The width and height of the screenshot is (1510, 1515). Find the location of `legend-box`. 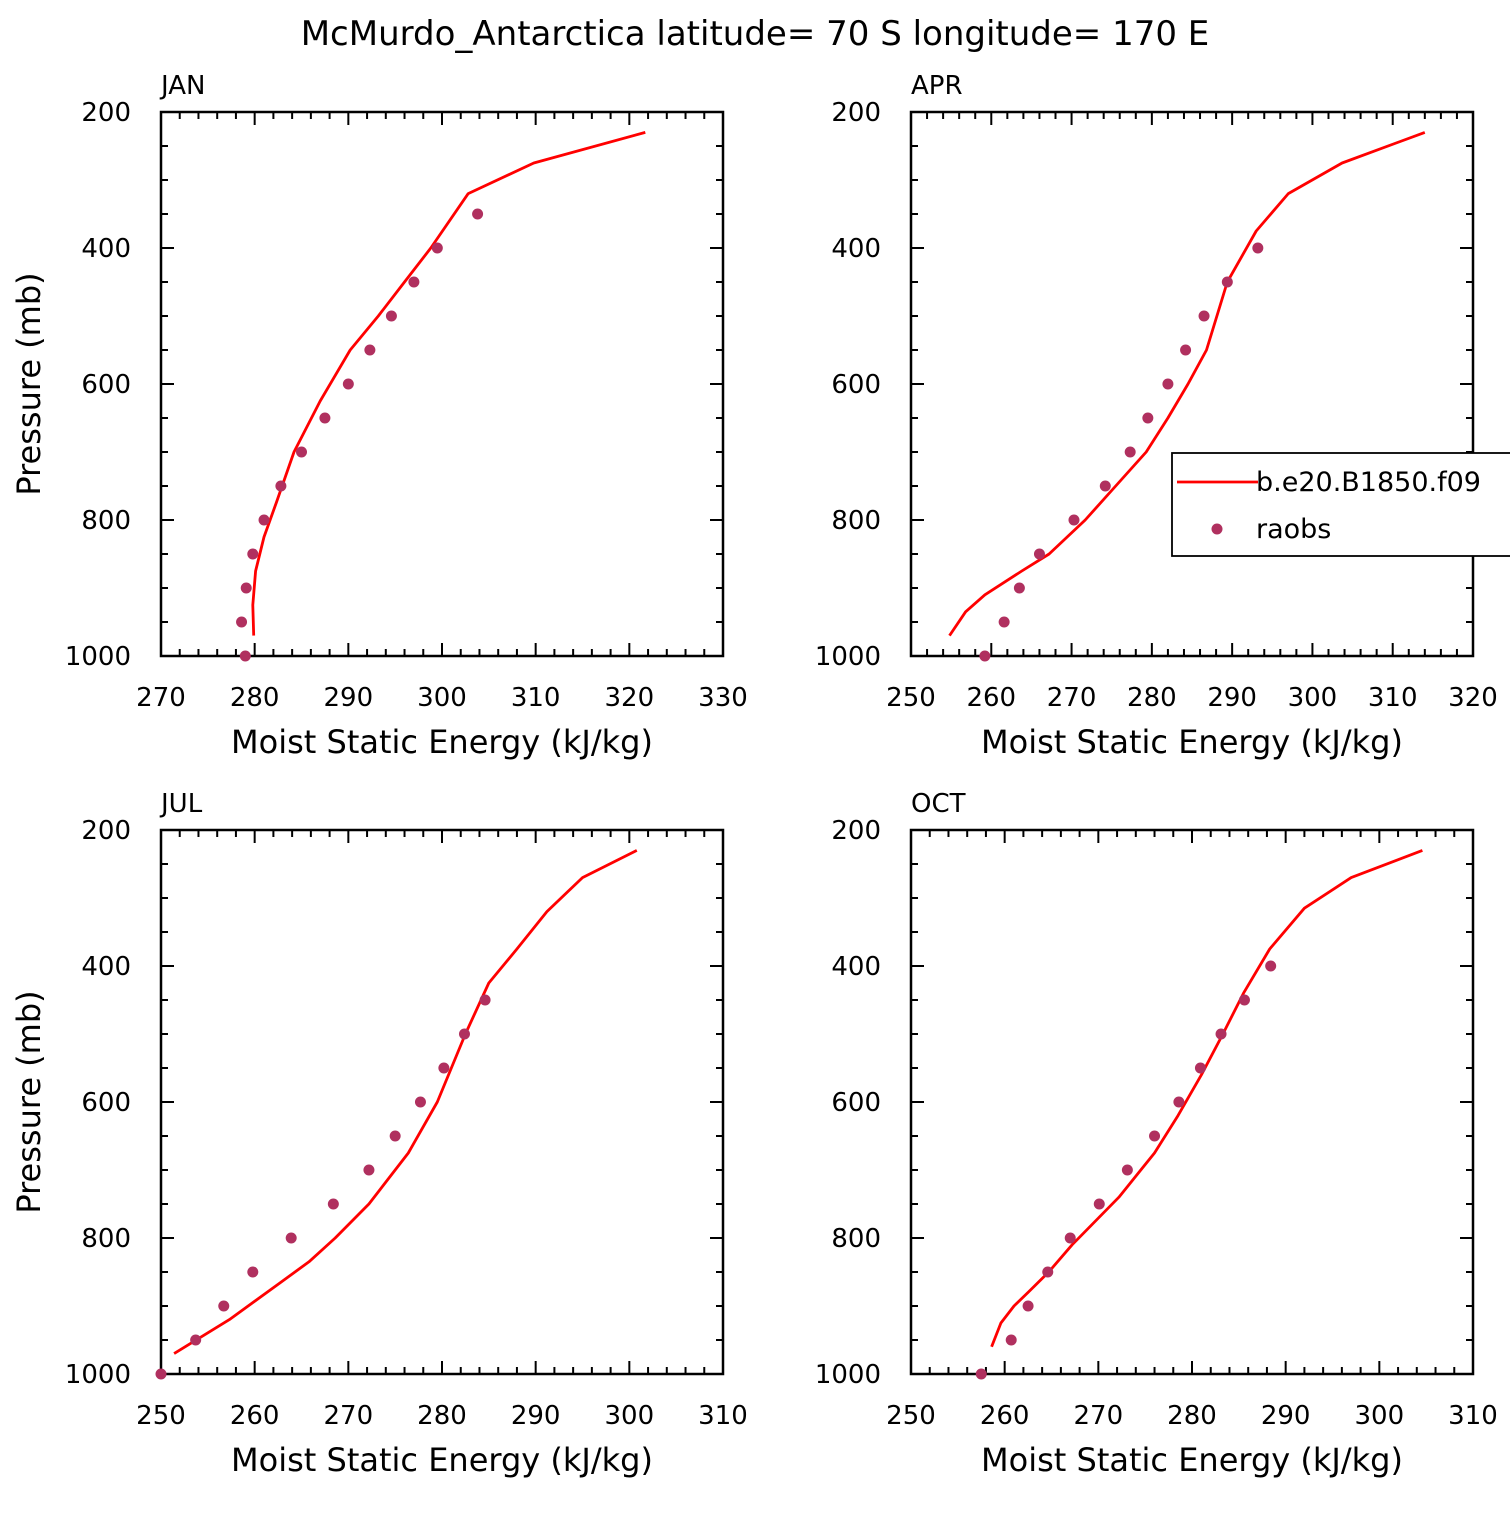

legend-box is located at coordinates (1340, 504).